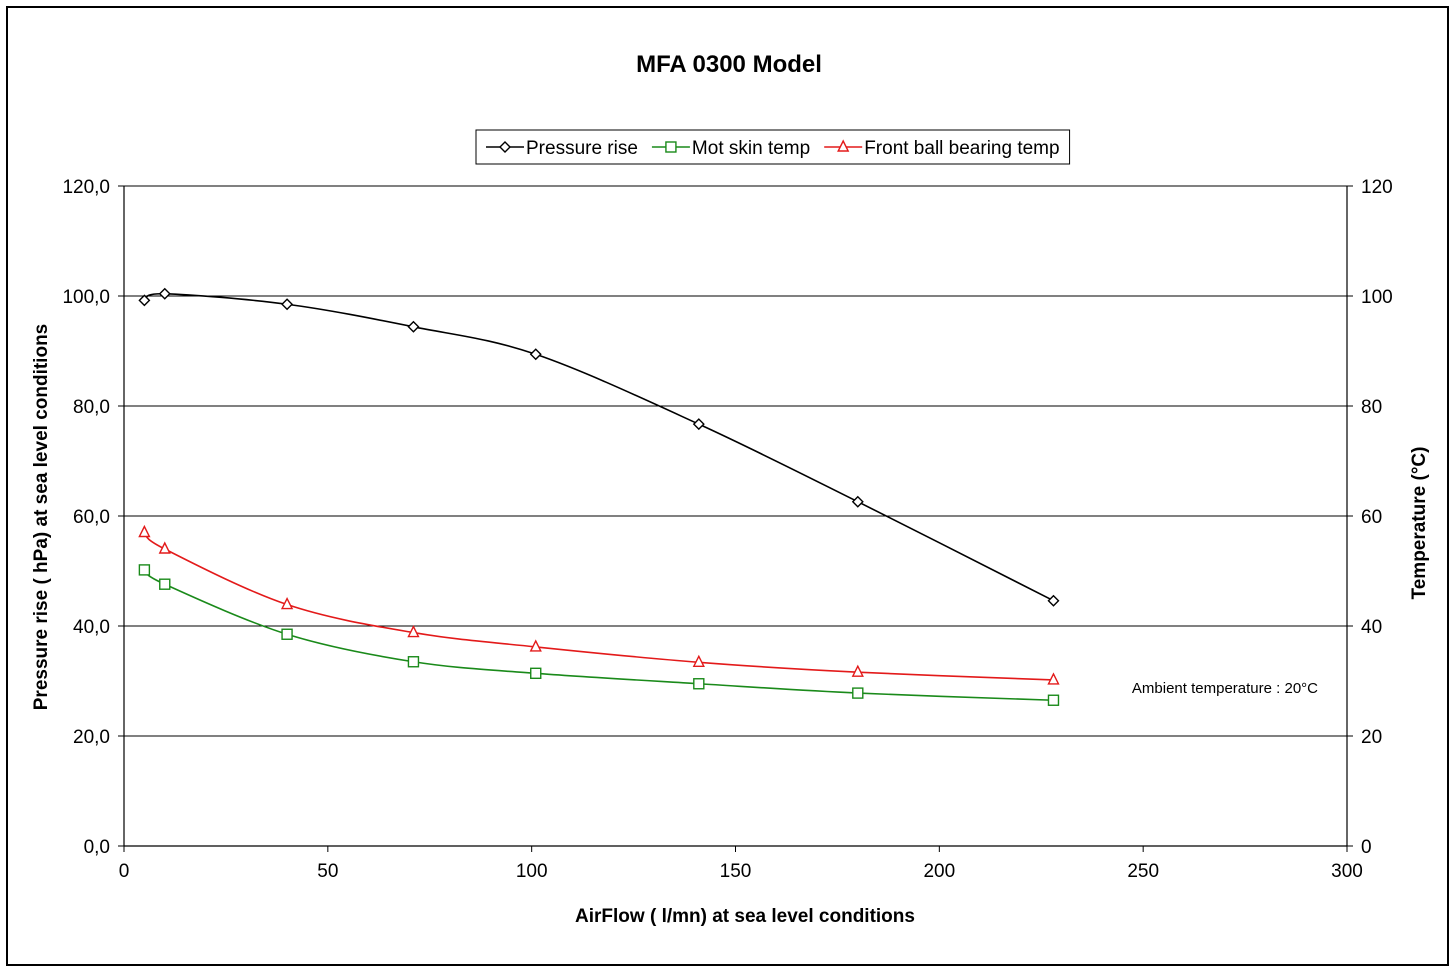 The height and width of the screenshot is (966, 1455). I want to click on legend-box, so click(773, 147).